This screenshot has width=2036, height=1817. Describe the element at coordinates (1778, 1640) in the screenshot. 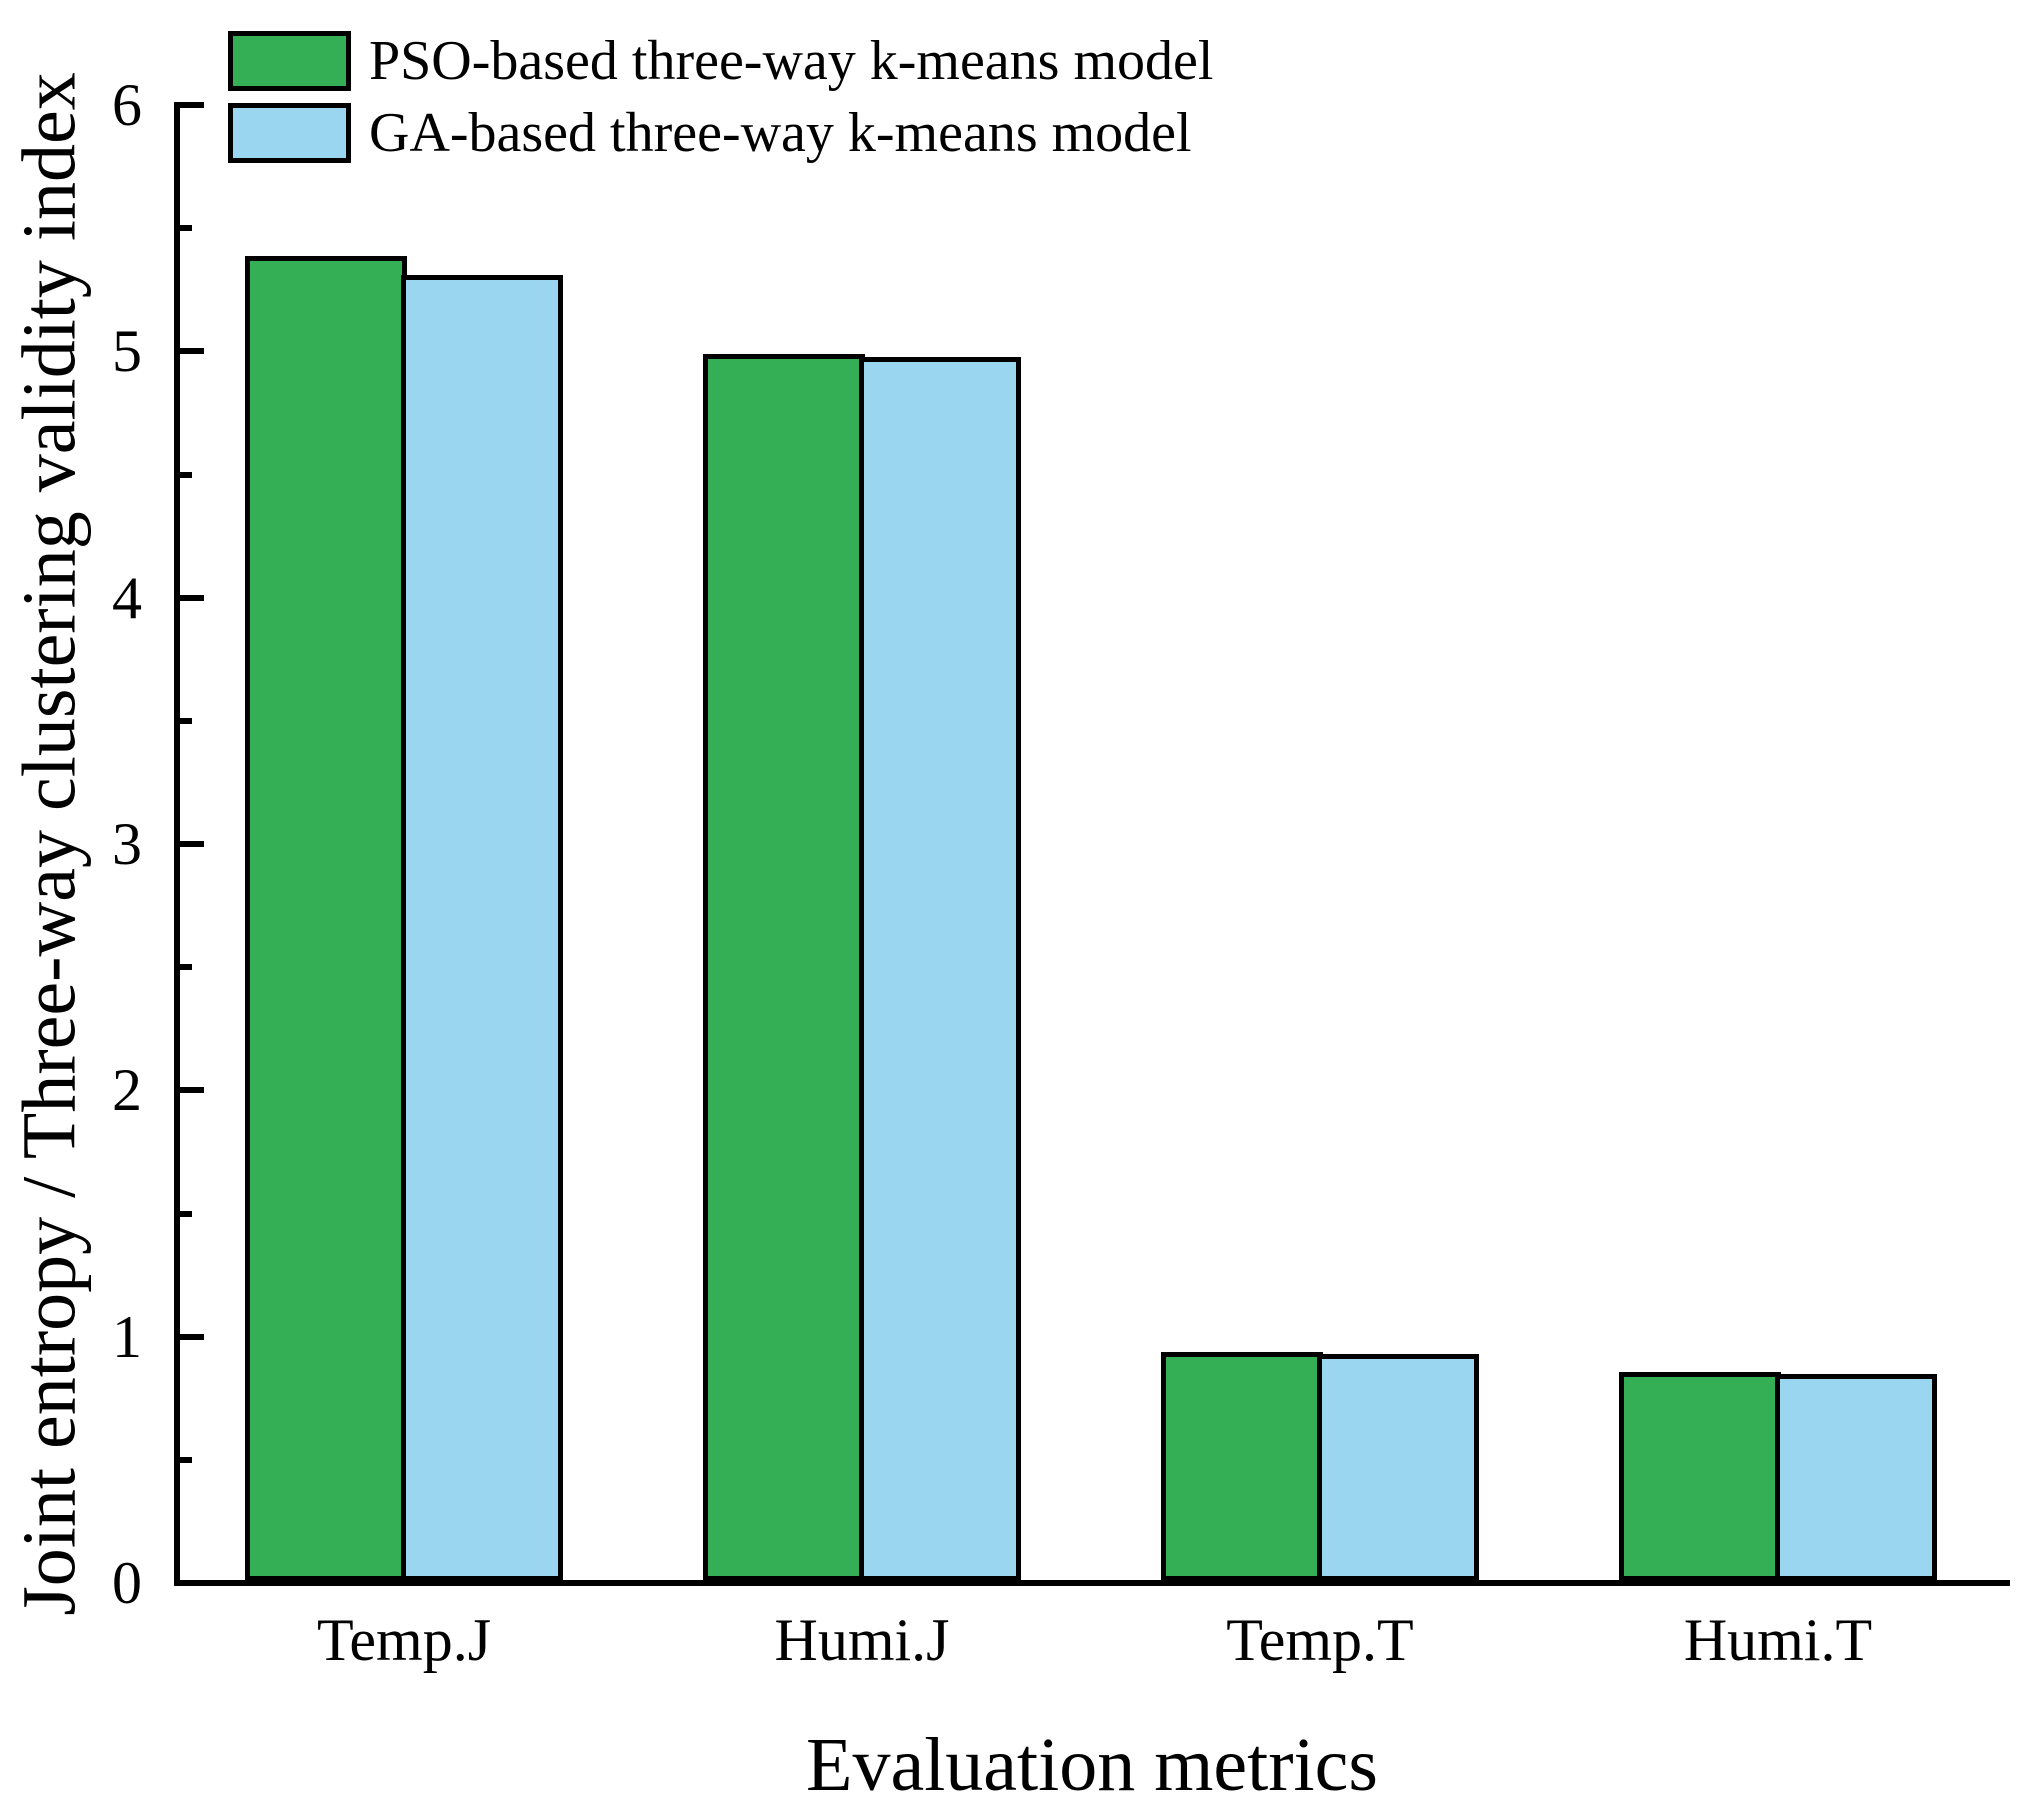

I see `x-category-label-humi-t: Humi.T` at that location.